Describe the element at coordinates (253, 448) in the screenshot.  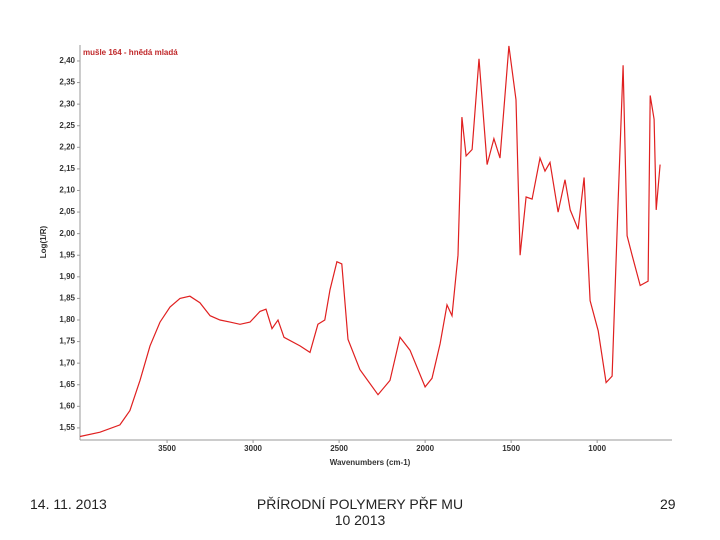
I see `x-tick-label: 3000` at that location.